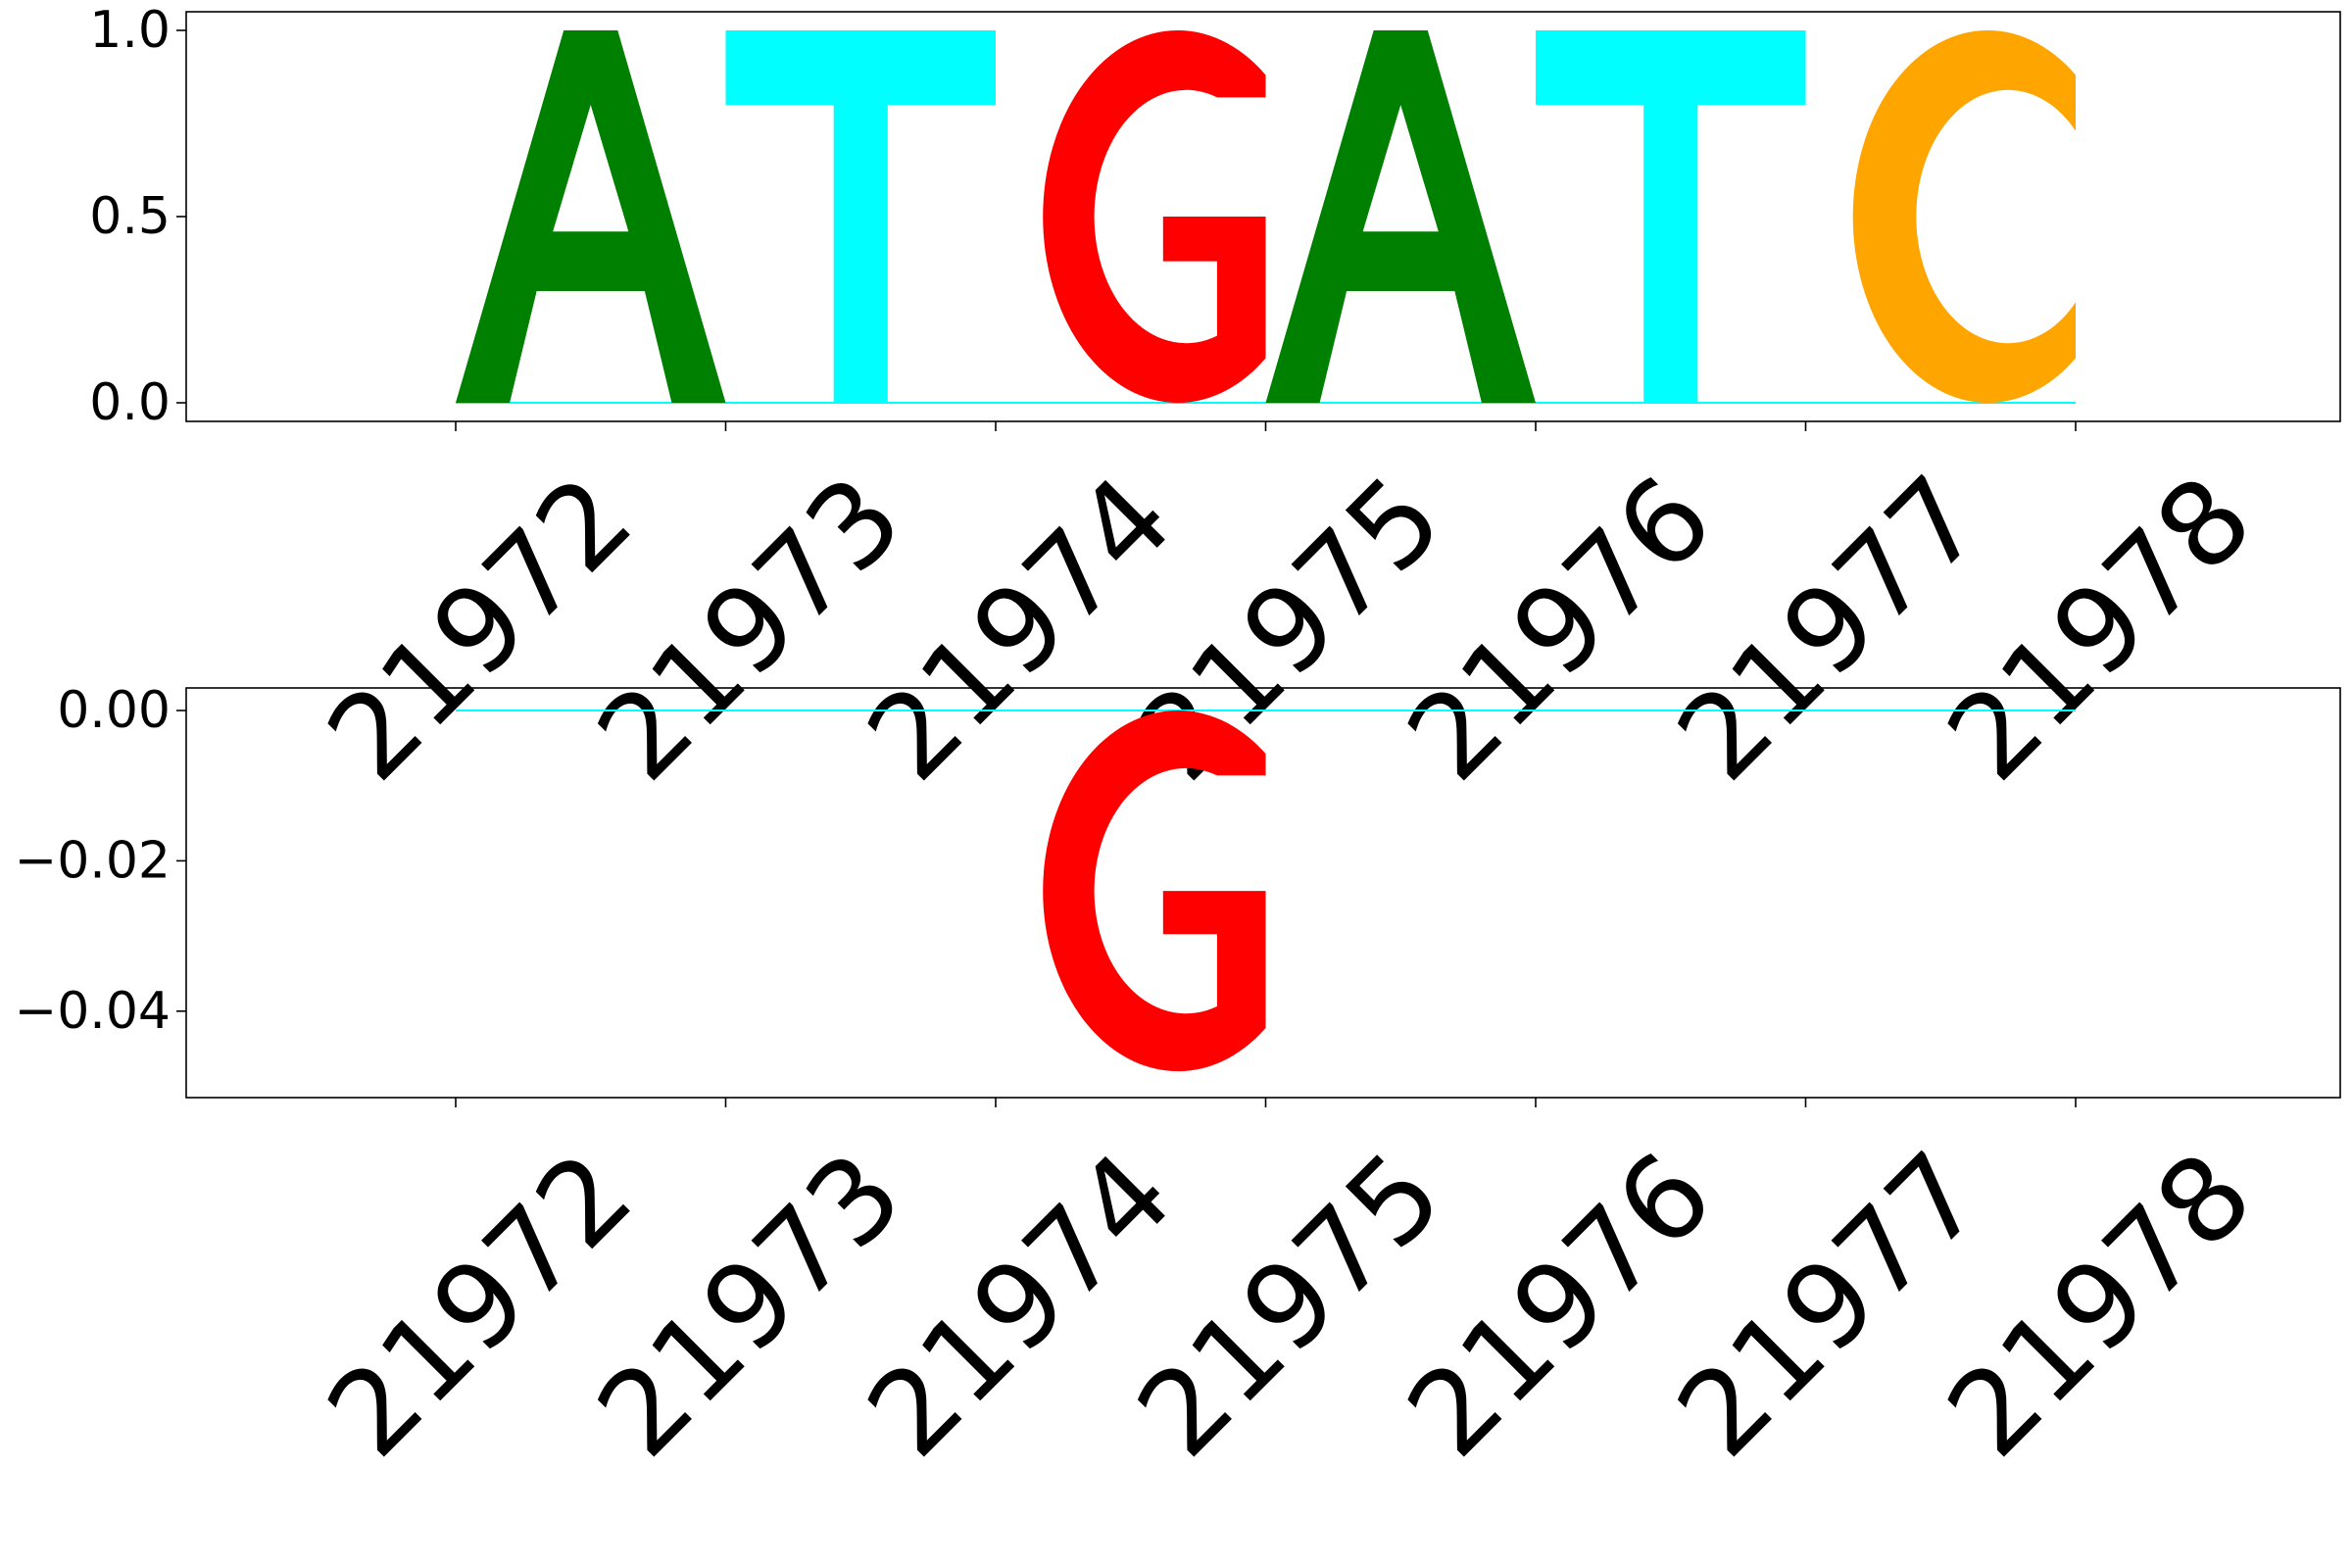  I want to click on y-tick-label: 0.0, so click(130, 402).